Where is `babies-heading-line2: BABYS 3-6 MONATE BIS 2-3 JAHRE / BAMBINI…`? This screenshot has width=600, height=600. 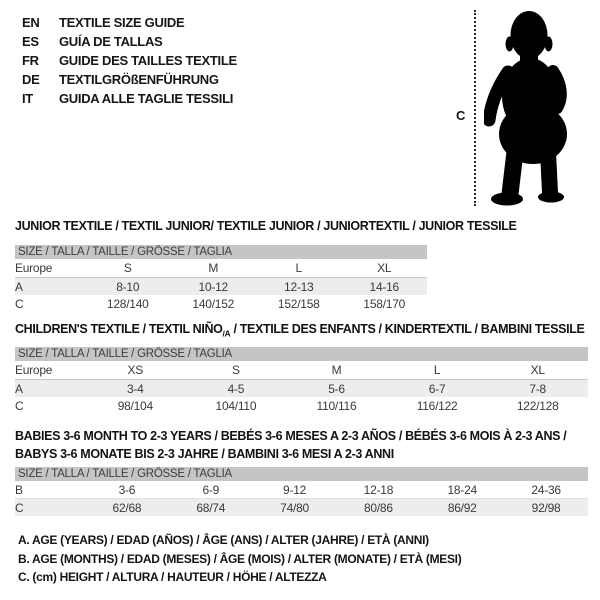
babies-heading-line2: BABYS 3-6 MONATE BIS 2-3 JAHRE / BAMBINI… is located at coordinates (204, 454).